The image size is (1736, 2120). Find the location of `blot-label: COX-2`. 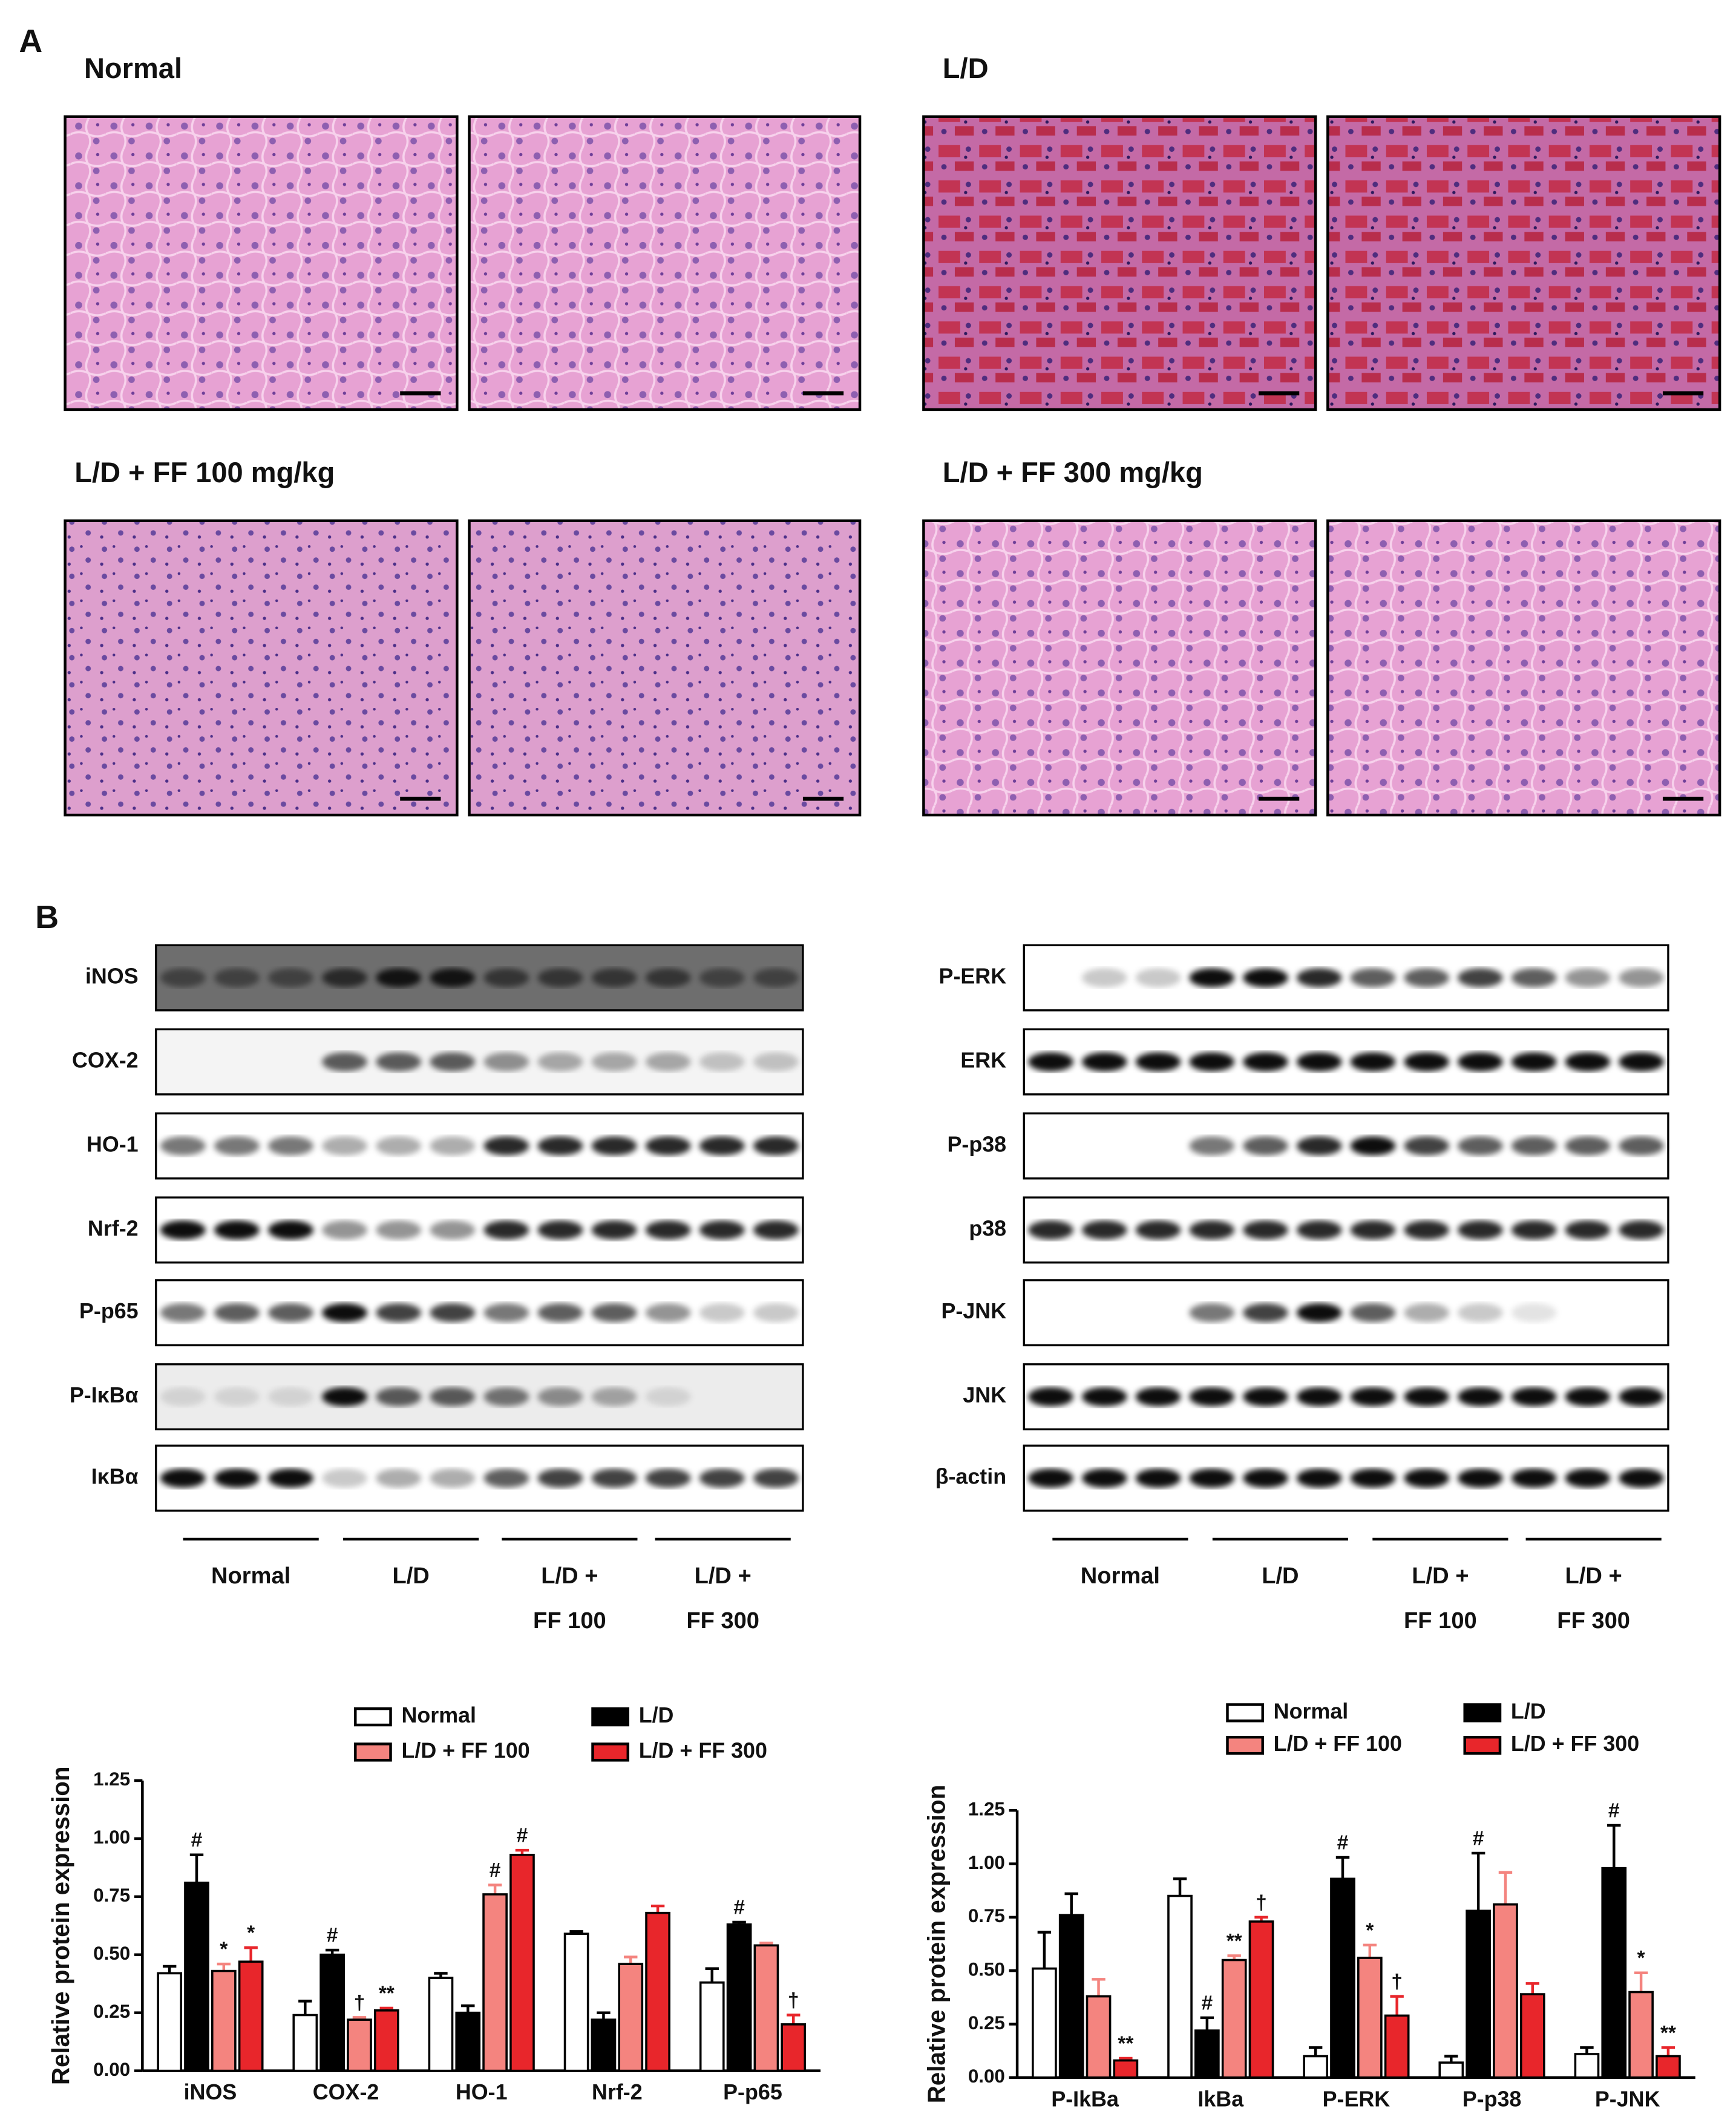

blot-label: COX-2 is located at coordinates (106, 1060).